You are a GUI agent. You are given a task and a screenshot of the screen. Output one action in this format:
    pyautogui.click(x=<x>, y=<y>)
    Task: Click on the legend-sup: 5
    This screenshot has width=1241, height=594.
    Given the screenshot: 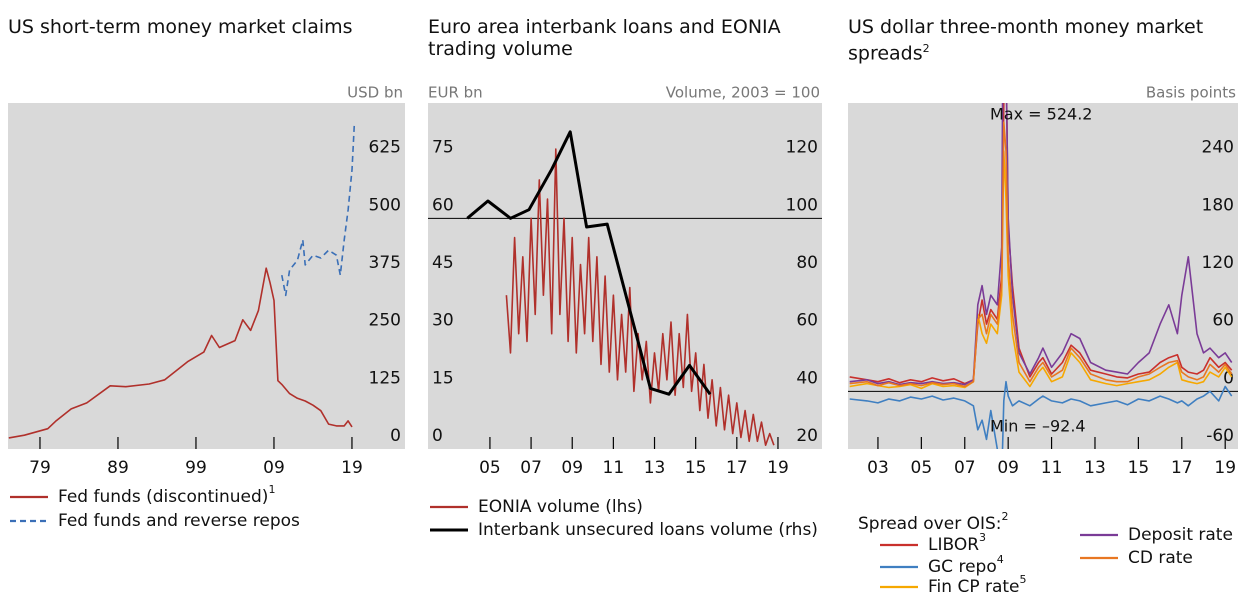 What is the action you would take?
    pyautogui.click(x=1023, y=579)
    